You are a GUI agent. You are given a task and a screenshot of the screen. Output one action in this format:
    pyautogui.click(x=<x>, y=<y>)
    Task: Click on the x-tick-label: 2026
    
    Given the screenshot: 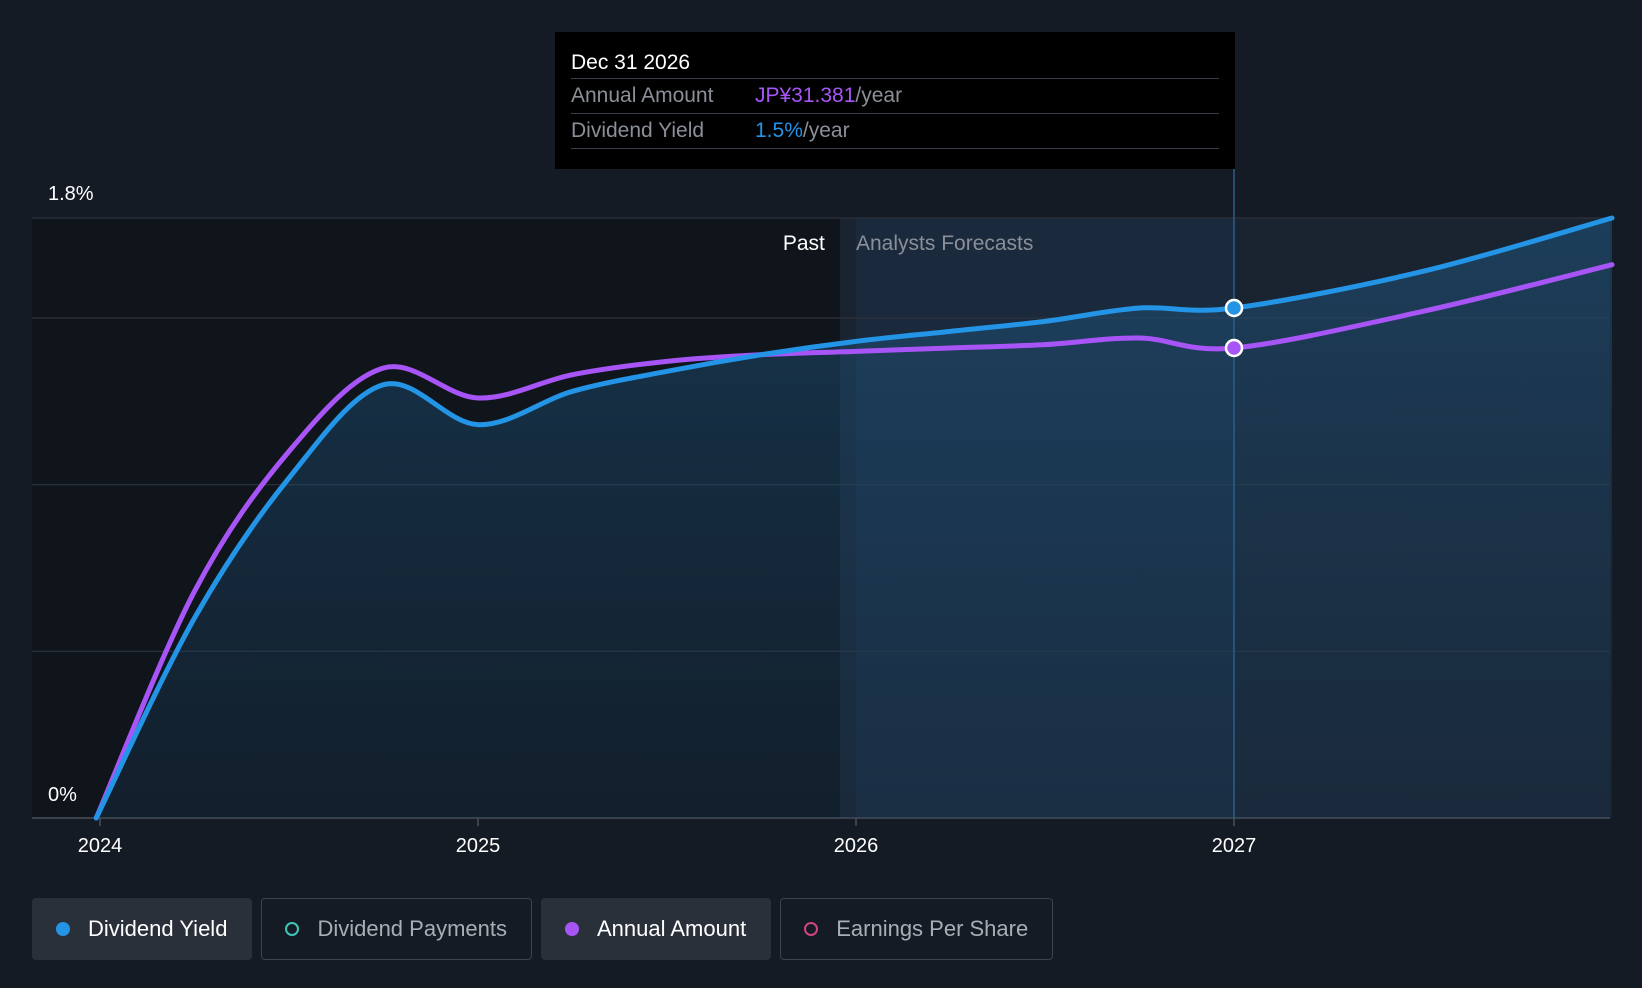 What is the action you would take?
    pyautogui.click(x=856, y=846)
    